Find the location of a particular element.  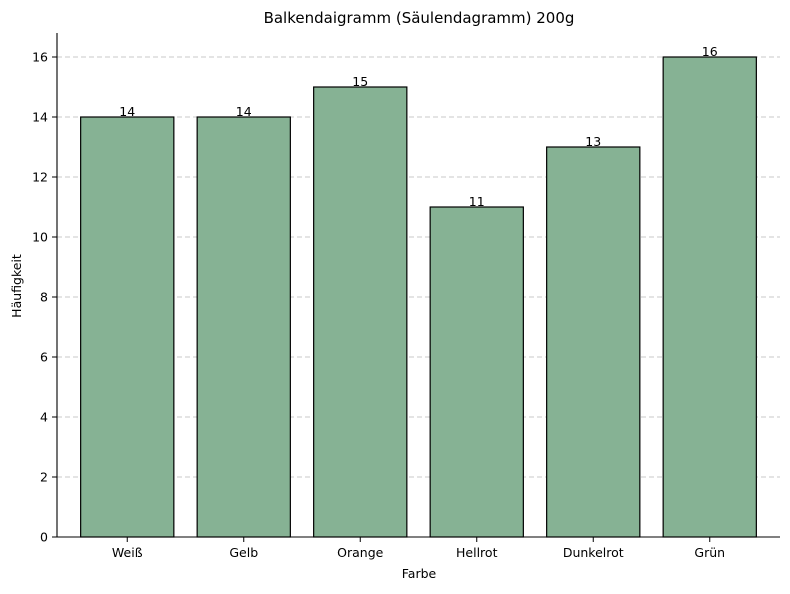

y-tick-label: 0 is located at coordinates (44, 537).